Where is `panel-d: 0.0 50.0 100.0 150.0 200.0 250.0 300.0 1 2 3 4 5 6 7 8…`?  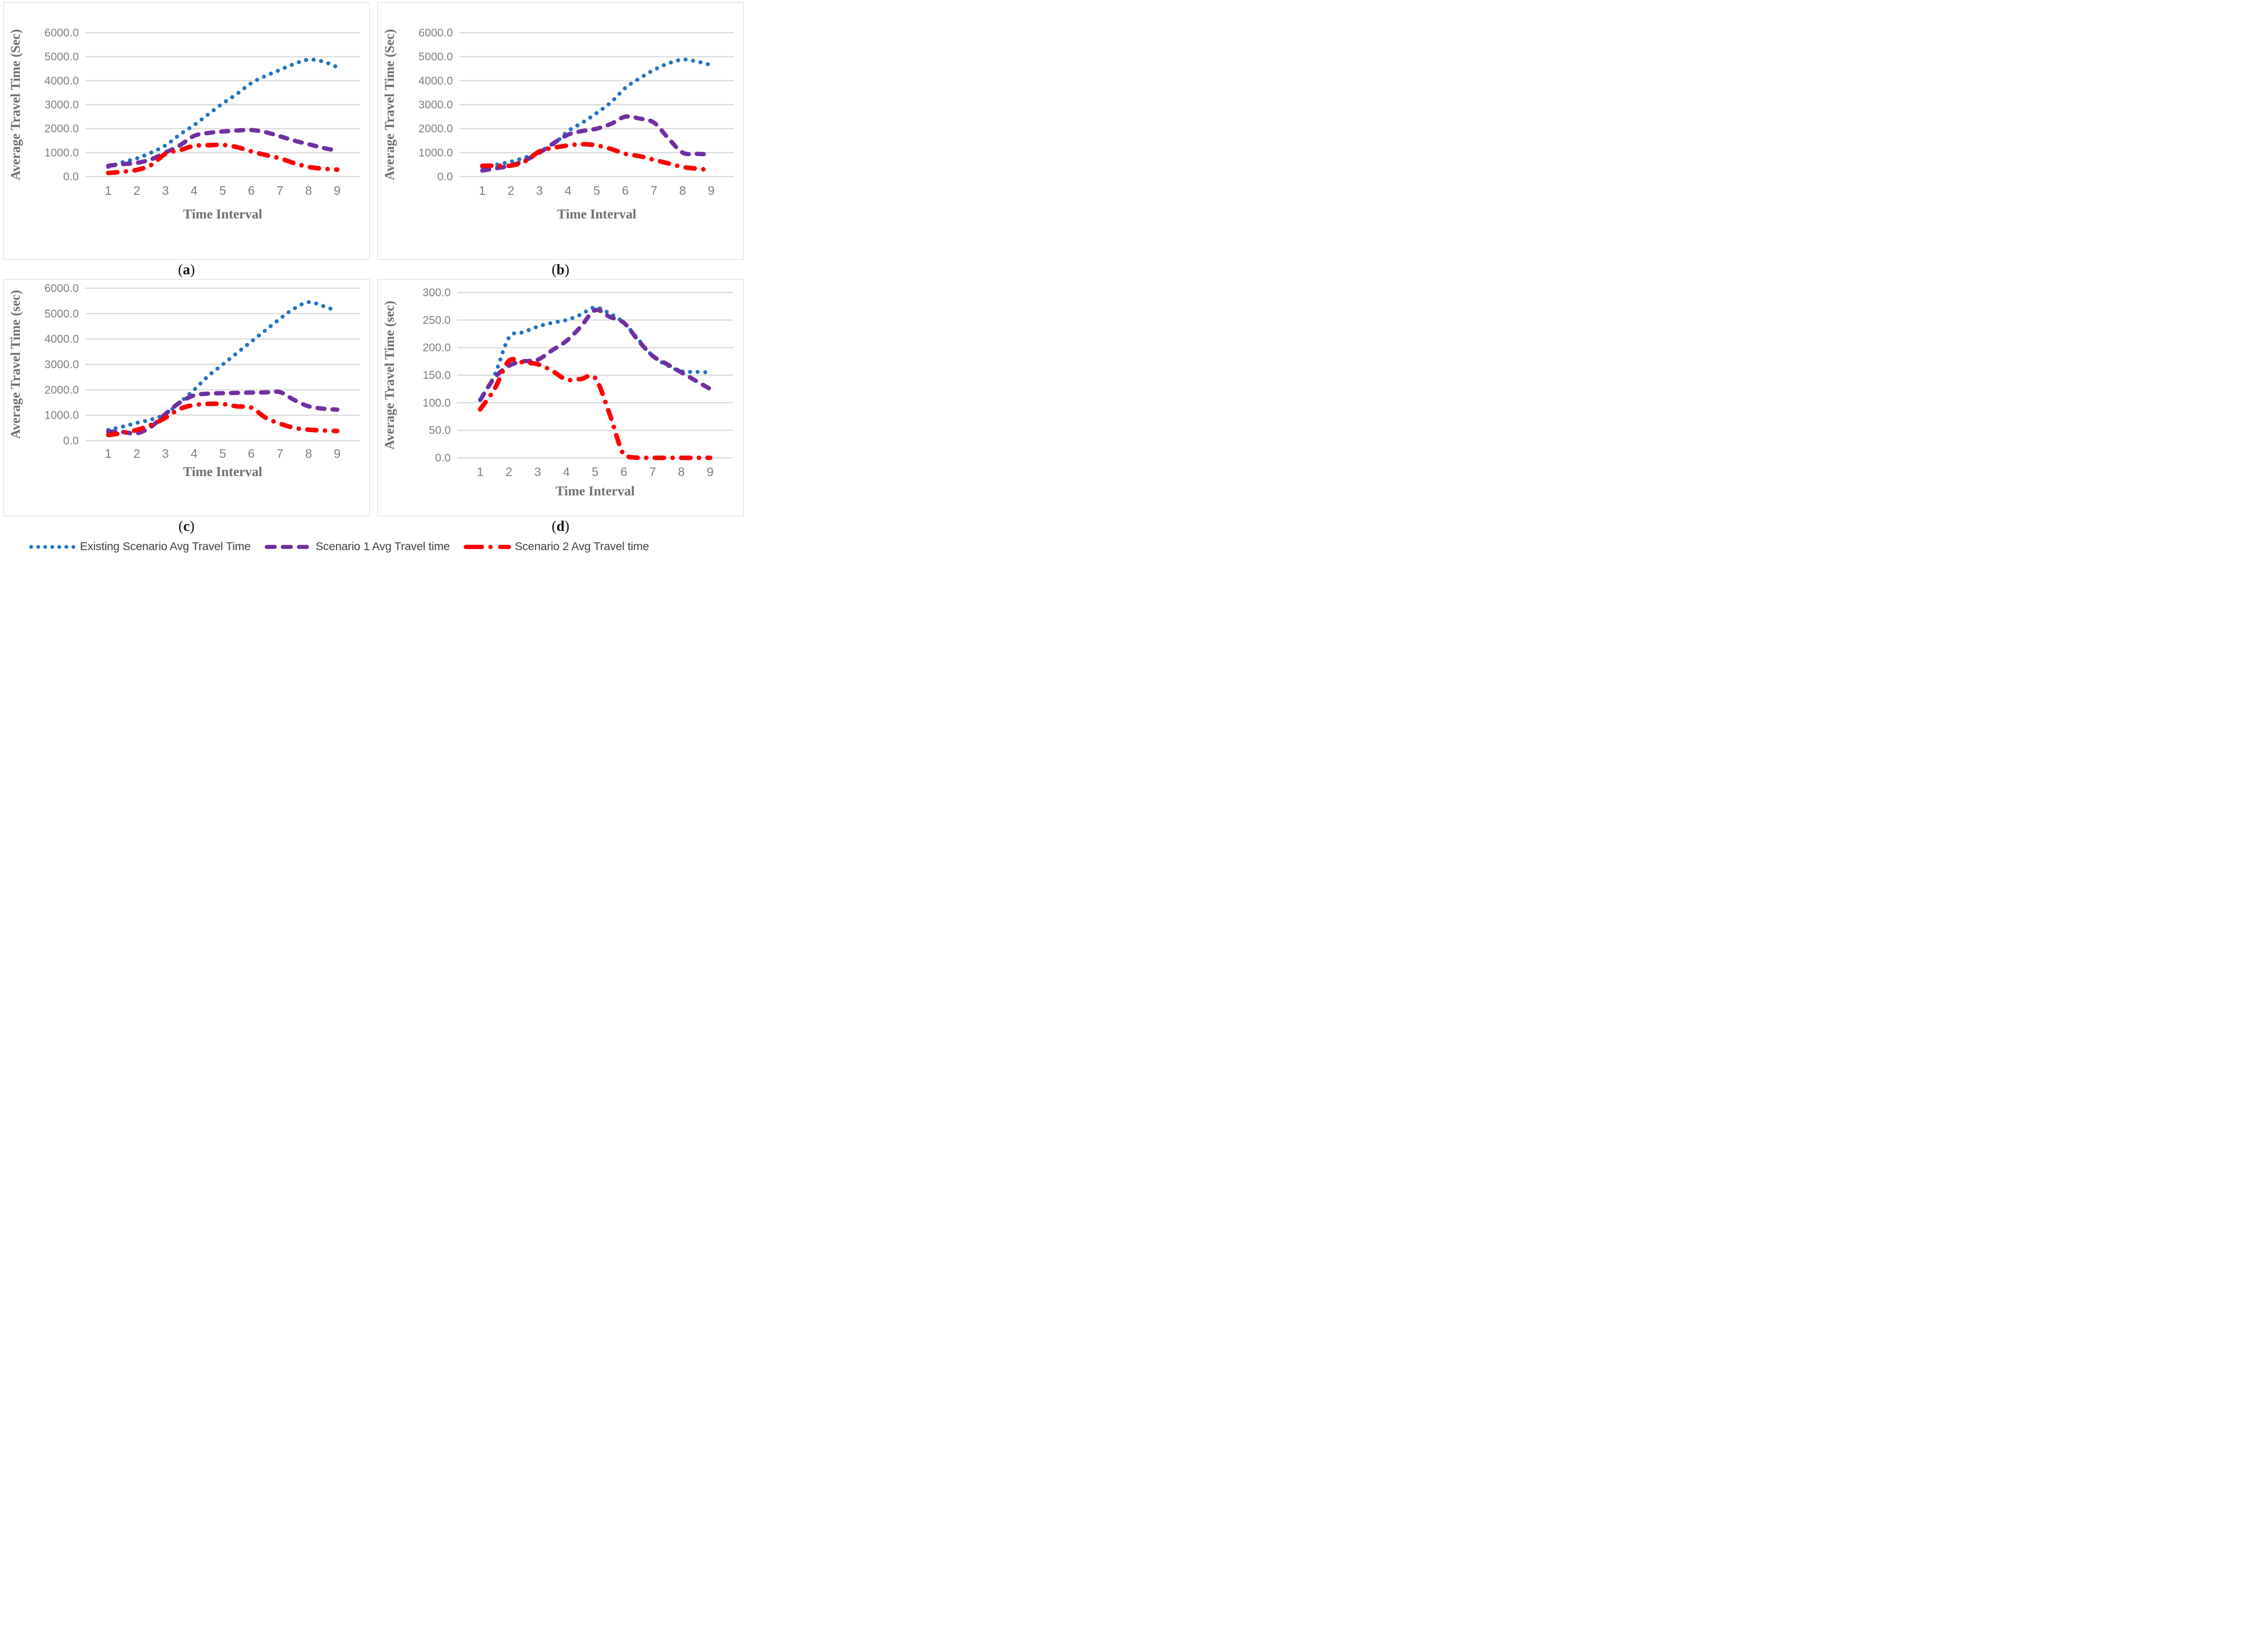 panel-d: 0.0 50.0 100.0 150.0 200.0 250.0 300.0 1 2 3 4 5 6 7 8… is located at coordinates (560, 407).